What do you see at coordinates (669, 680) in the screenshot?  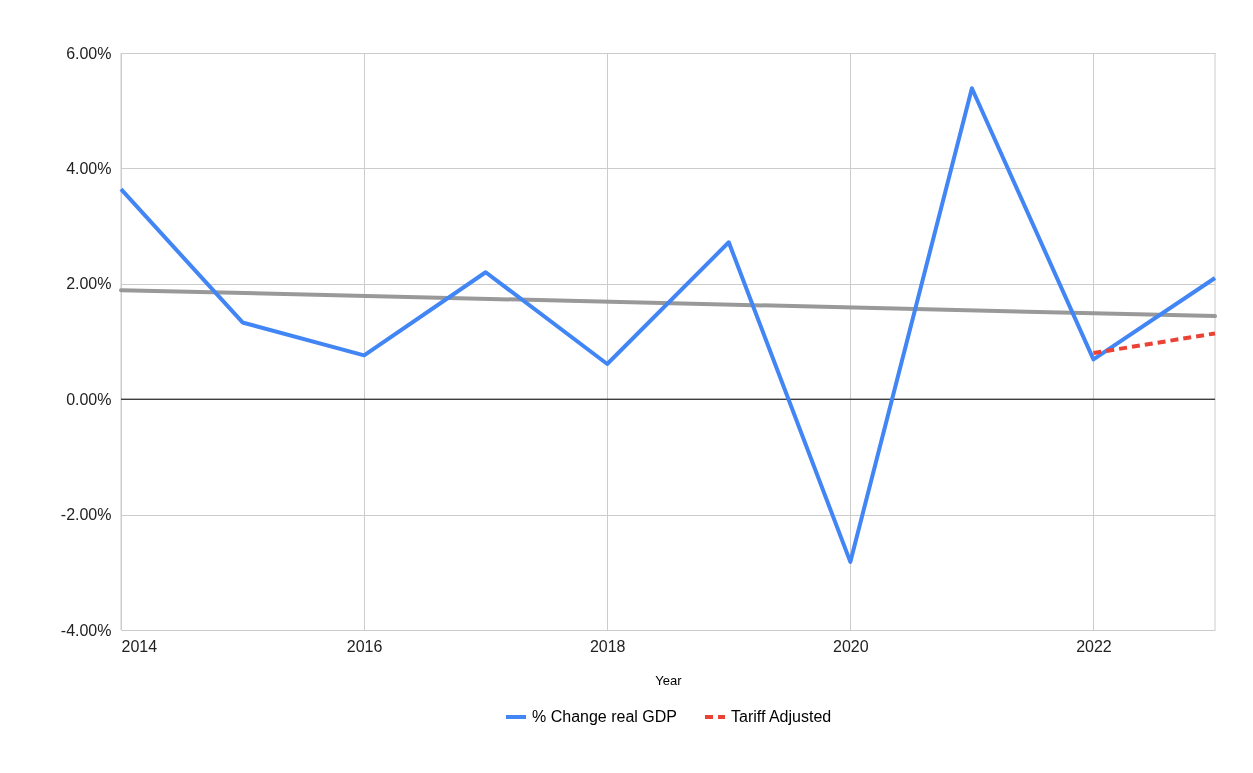 I see `x-axis-title: Year` at bounding box center [669, 680].